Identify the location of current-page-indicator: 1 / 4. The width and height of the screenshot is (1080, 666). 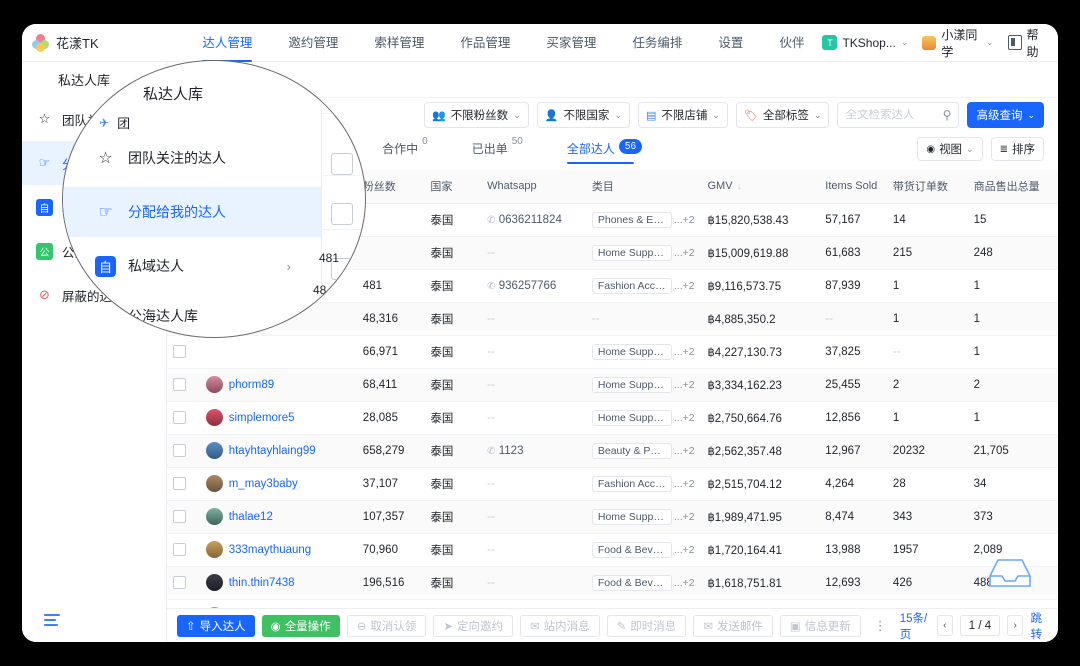
(979, 625).